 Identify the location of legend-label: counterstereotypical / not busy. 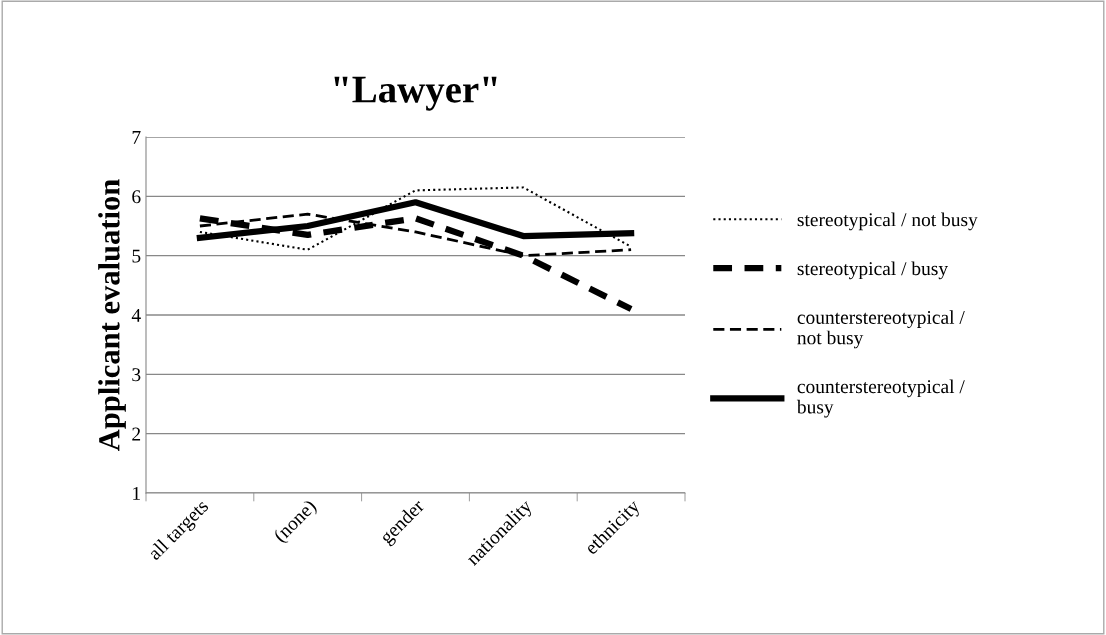
(881, 329).